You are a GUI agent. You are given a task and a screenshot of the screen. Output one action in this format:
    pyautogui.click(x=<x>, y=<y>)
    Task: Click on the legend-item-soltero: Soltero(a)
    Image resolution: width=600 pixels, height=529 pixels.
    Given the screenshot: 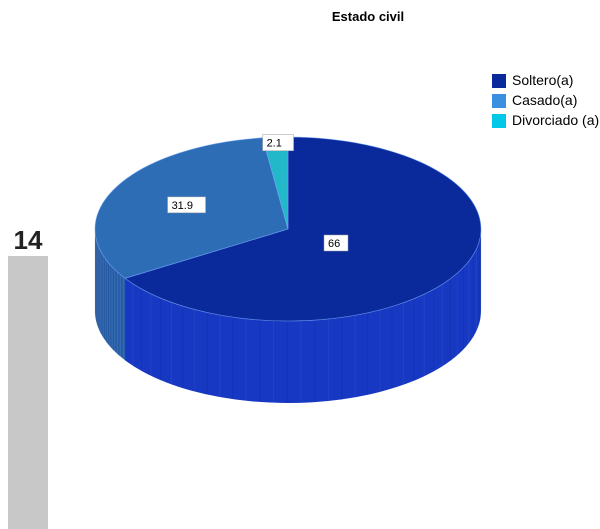 What is the action you would take?
    pyautogui.click(x=546, y=80)
    